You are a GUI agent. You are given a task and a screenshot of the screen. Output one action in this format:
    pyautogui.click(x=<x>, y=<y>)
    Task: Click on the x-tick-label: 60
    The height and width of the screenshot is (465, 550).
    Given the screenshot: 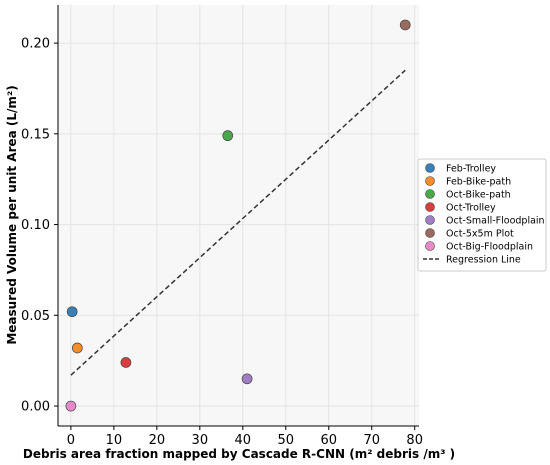 What is the action you would take?
    pyautogui.click(x=328, y=440)
    